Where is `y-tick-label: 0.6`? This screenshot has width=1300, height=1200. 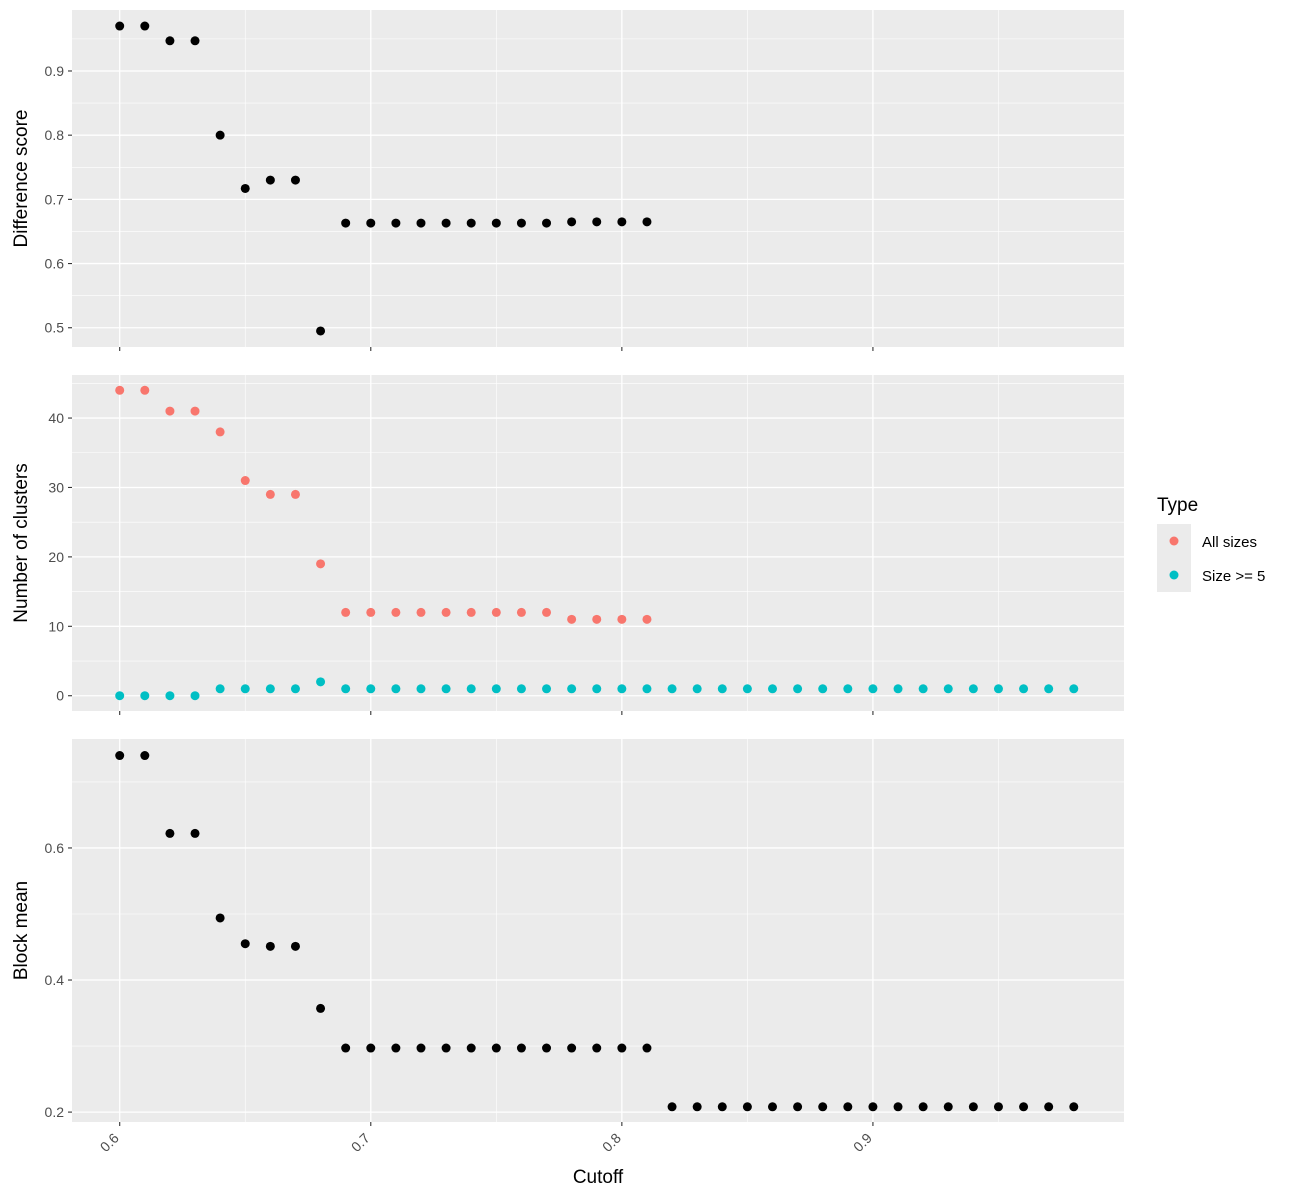 y-tick-label: 0.6 is located at coordinates (55, 264).